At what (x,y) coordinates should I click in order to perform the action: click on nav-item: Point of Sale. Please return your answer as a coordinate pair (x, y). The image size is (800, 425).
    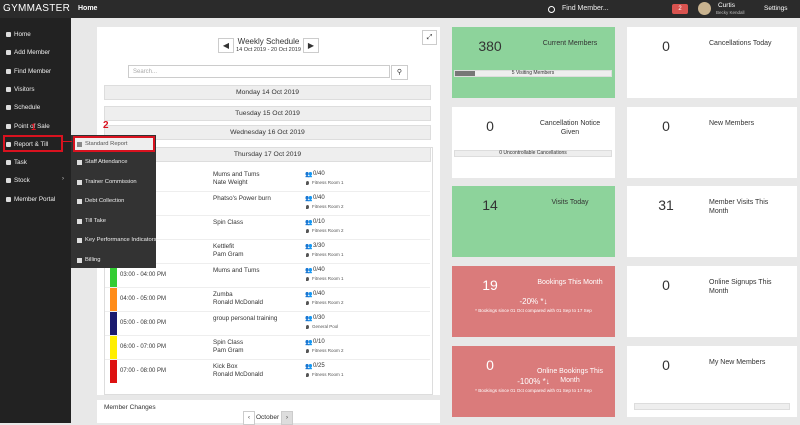
    Looking at the image, I should click on (32, 126).